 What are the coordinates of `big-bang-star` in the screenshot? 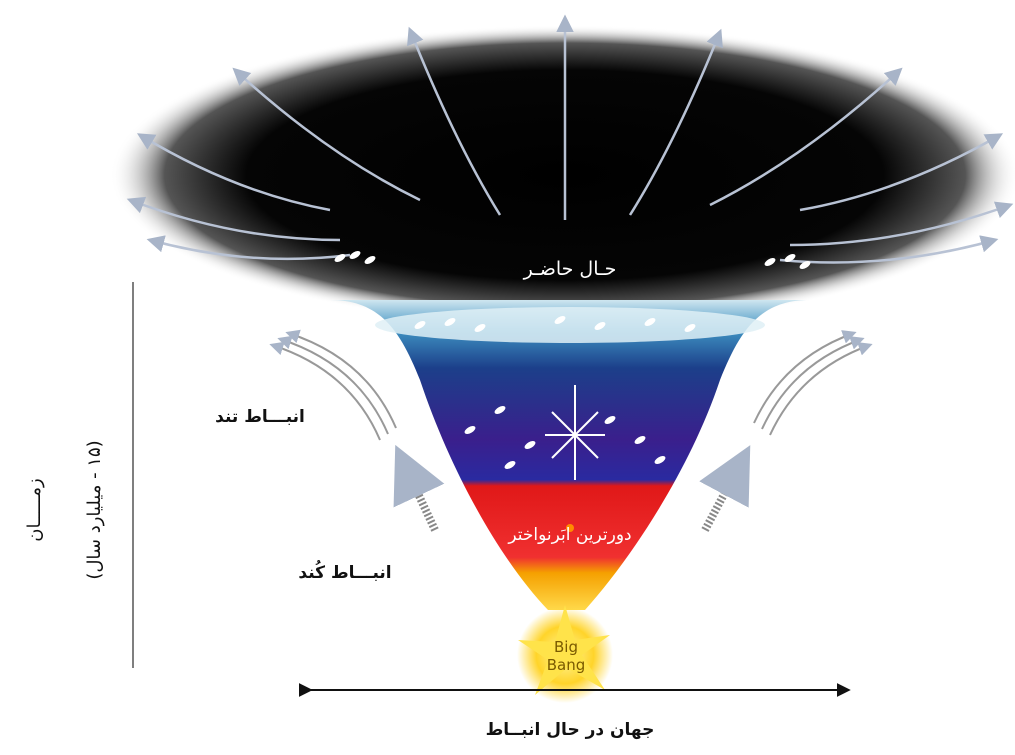 It's located at (564, 650).